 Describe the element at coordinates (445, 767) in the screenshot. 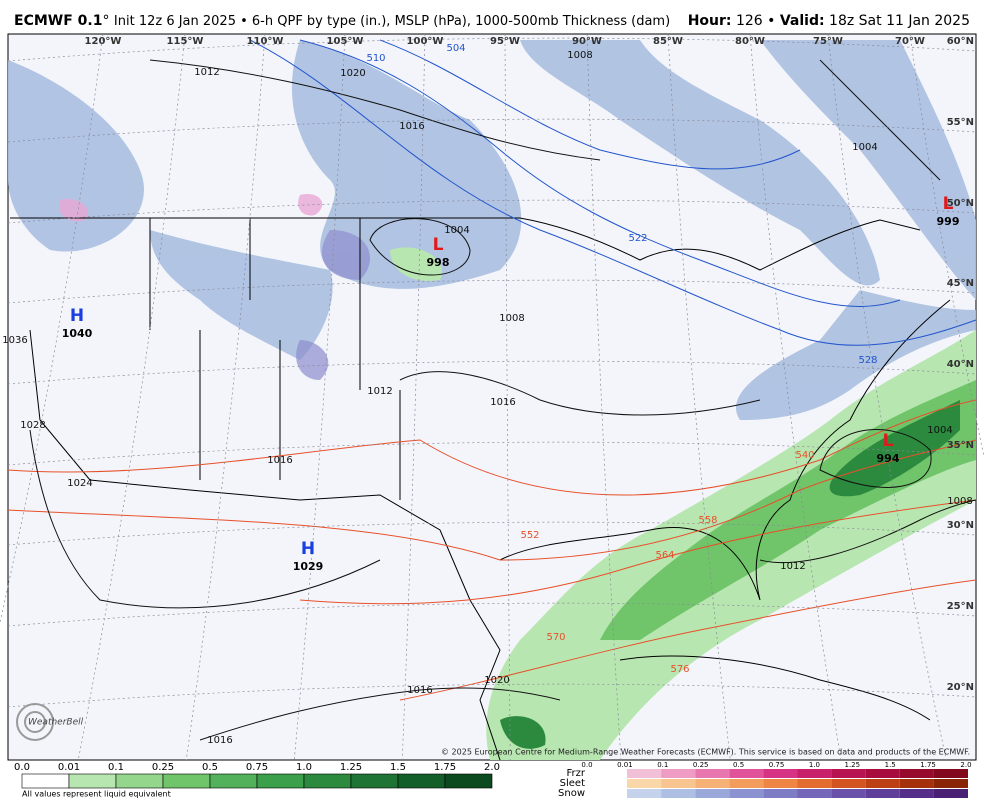

I see `qpf-label: 1.75` at that location.